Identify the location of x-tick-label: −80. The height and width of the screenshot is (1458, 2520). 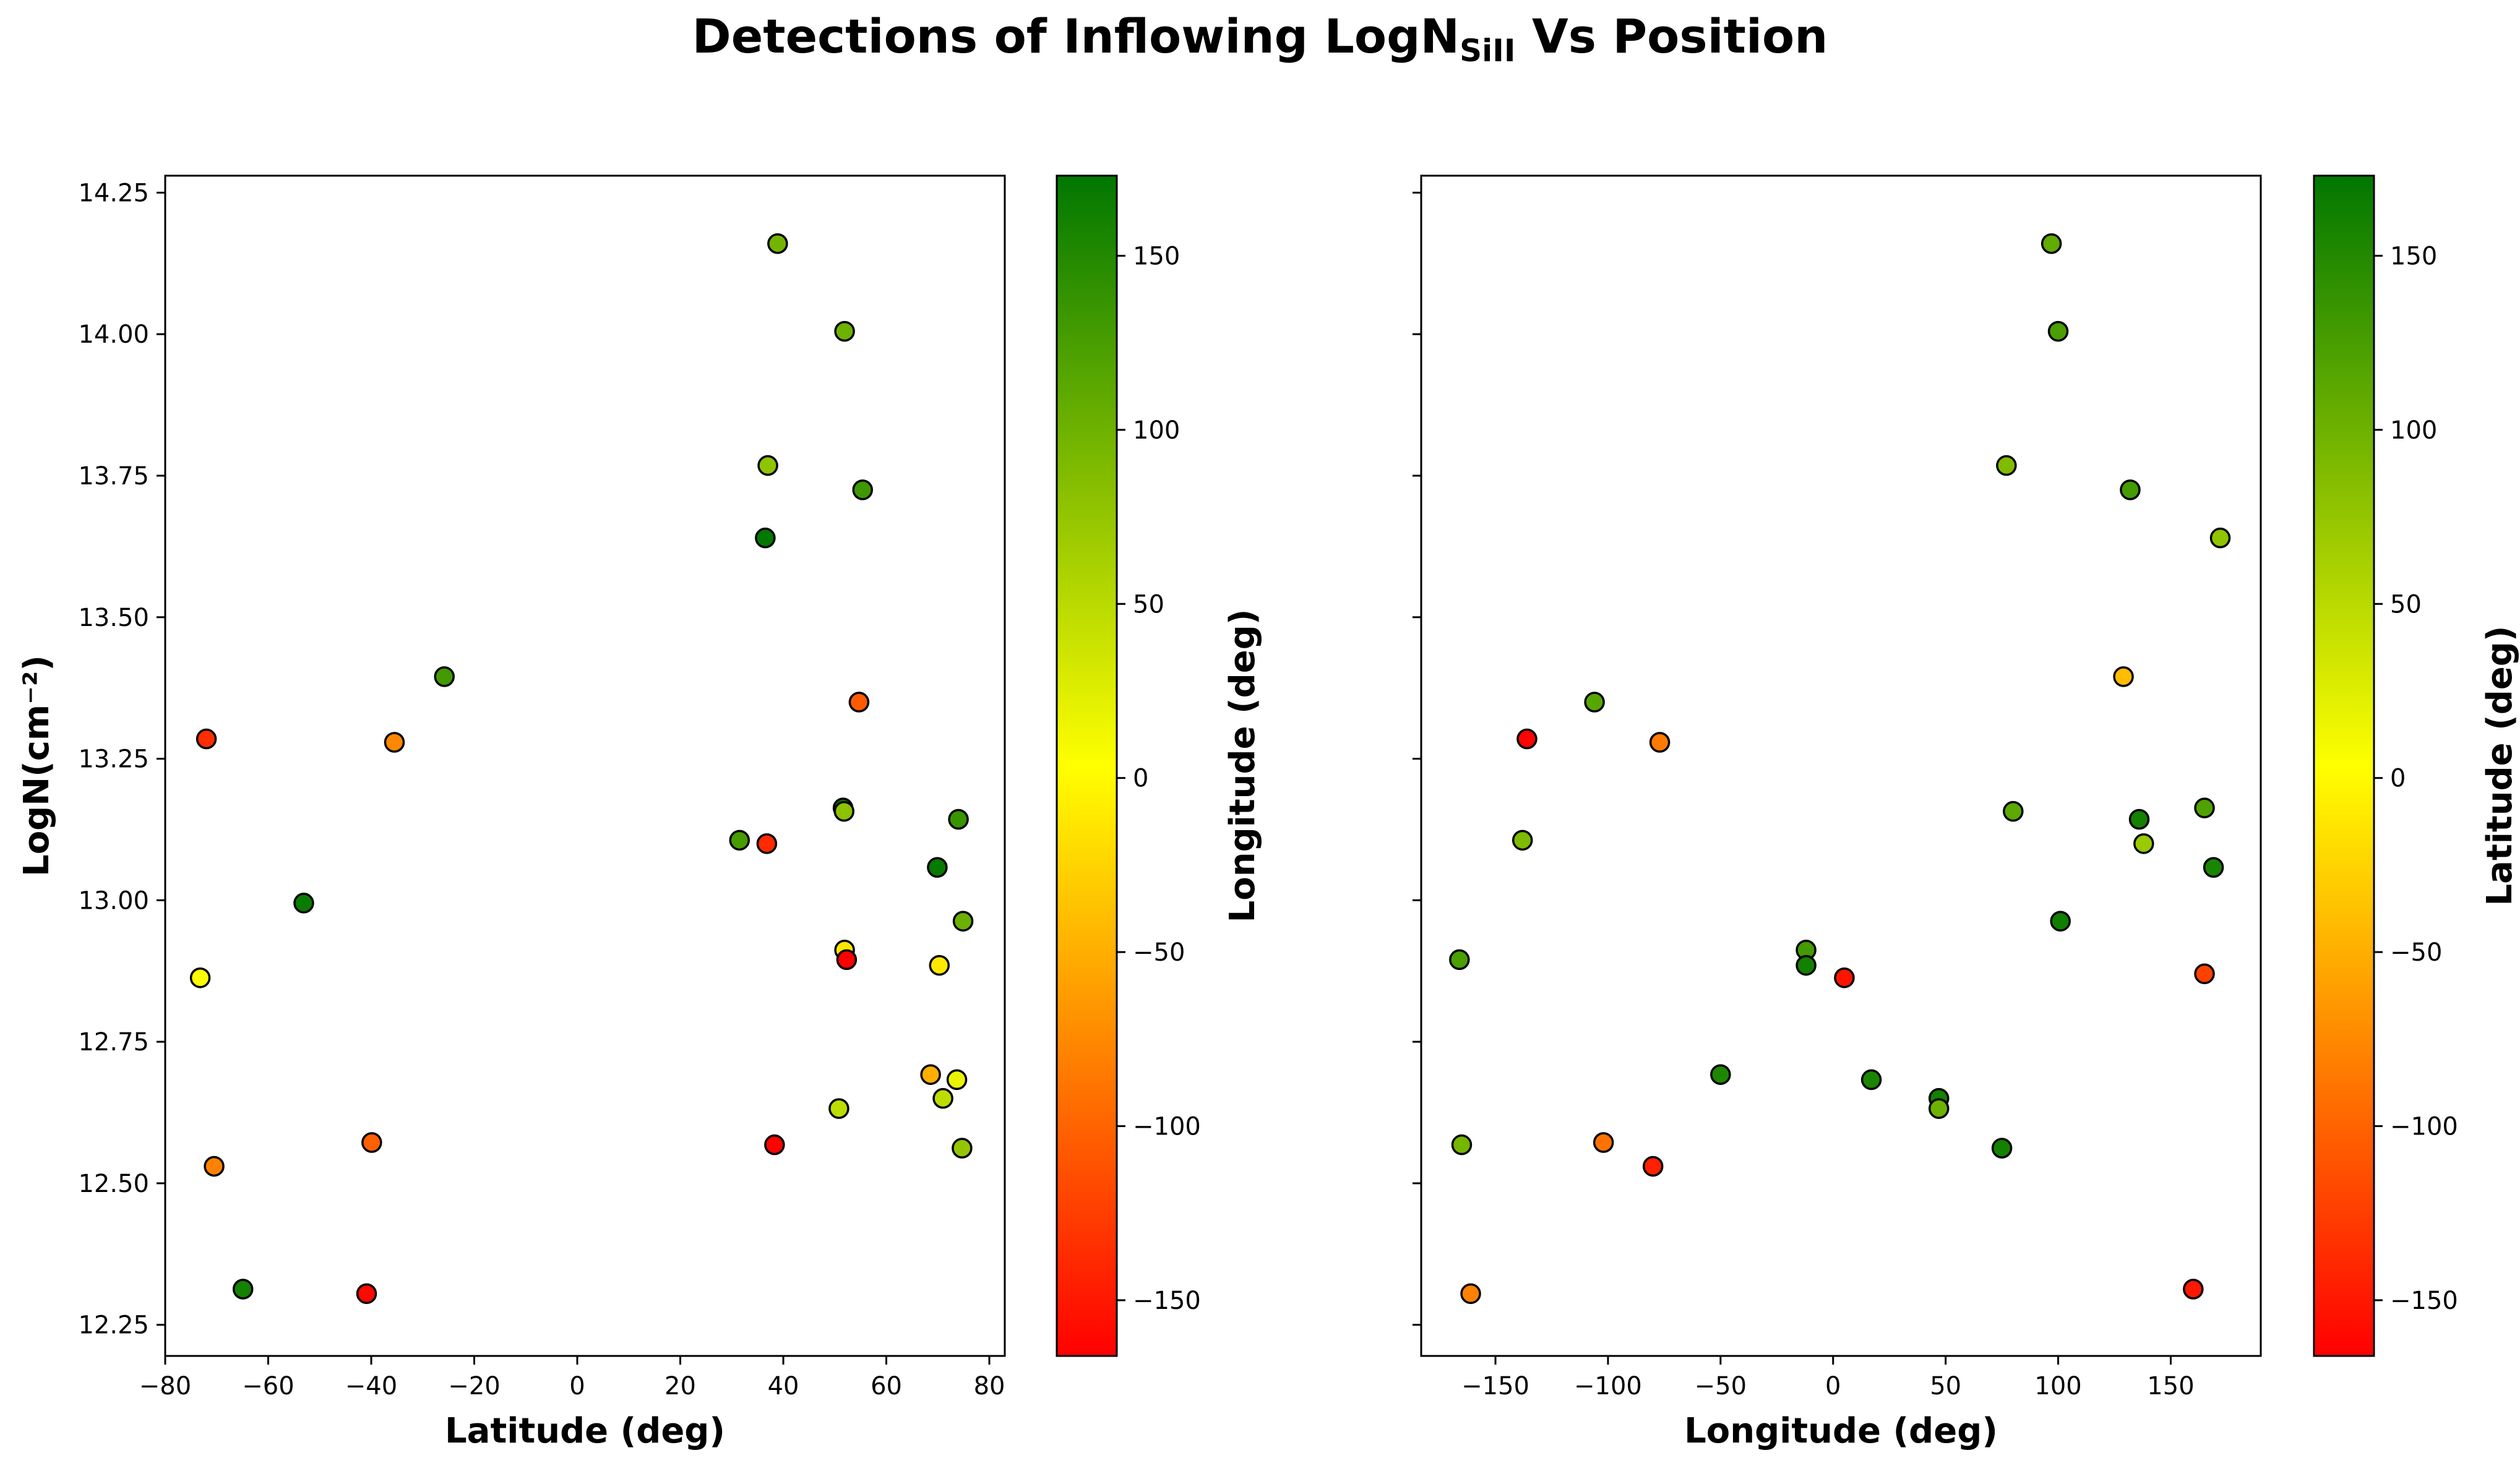
(165, 1386).